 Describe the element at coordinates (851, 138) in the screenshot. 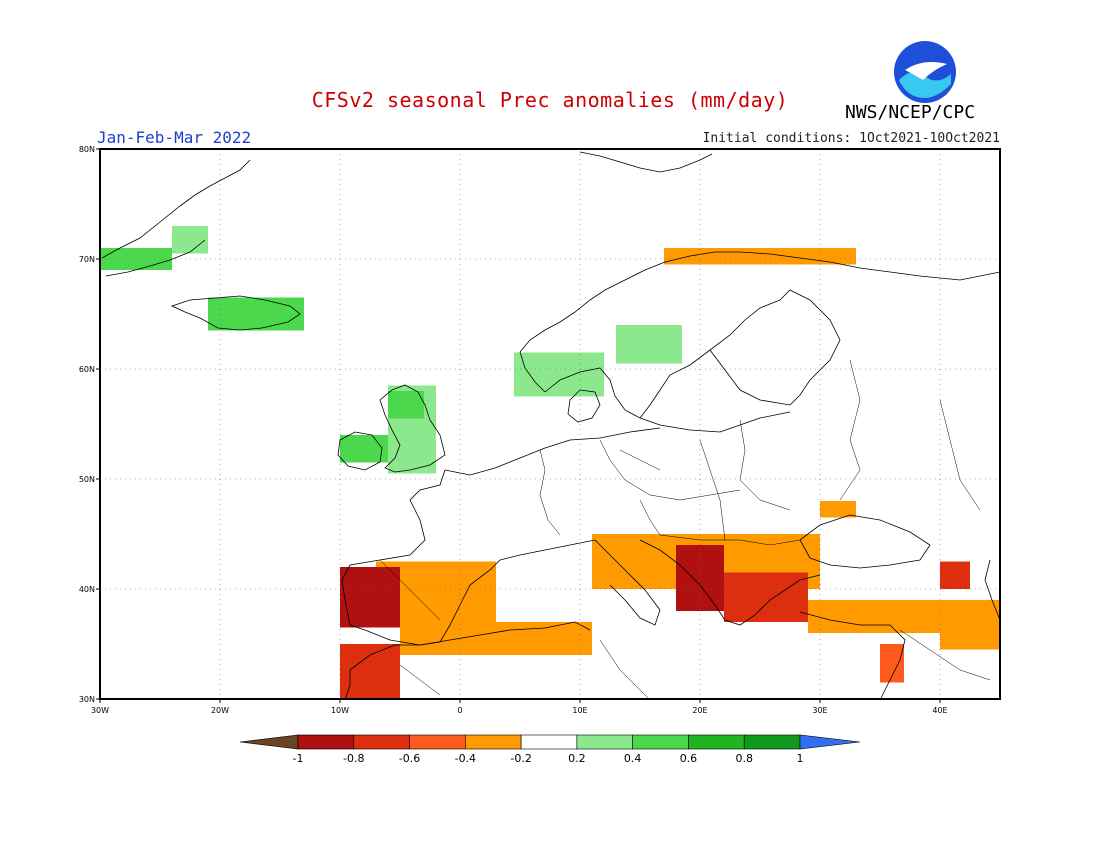

I see `initial-conditions: Initial conditions: 1Oct2021-10Oct2021` at that location.